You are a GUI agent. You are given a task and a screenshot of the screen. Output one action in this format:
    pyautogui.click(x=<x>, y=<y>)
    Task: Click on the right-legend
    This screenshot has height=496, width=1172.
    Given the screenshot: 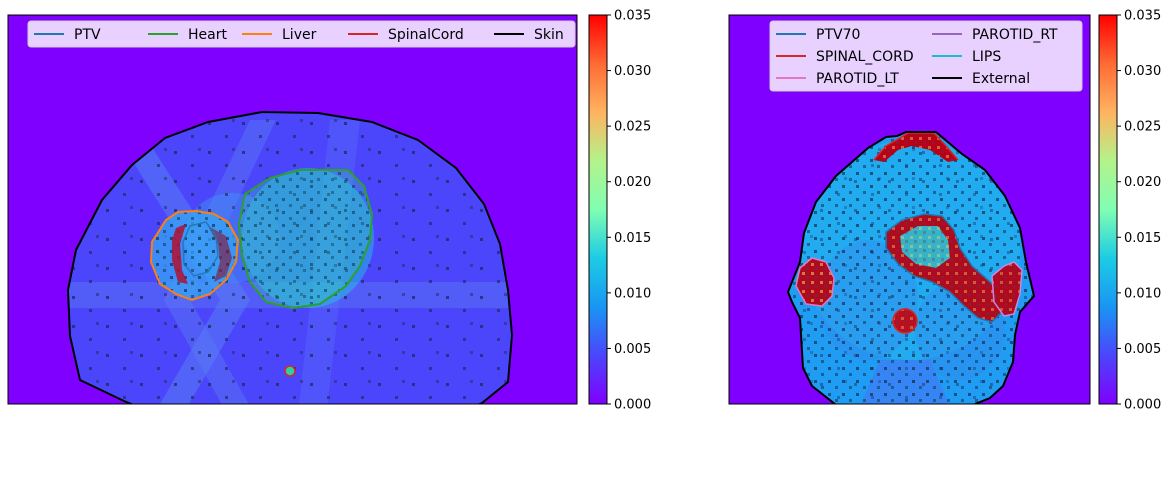 What is the action you would take?
    pyautogui.click(x=926, y=56)
    